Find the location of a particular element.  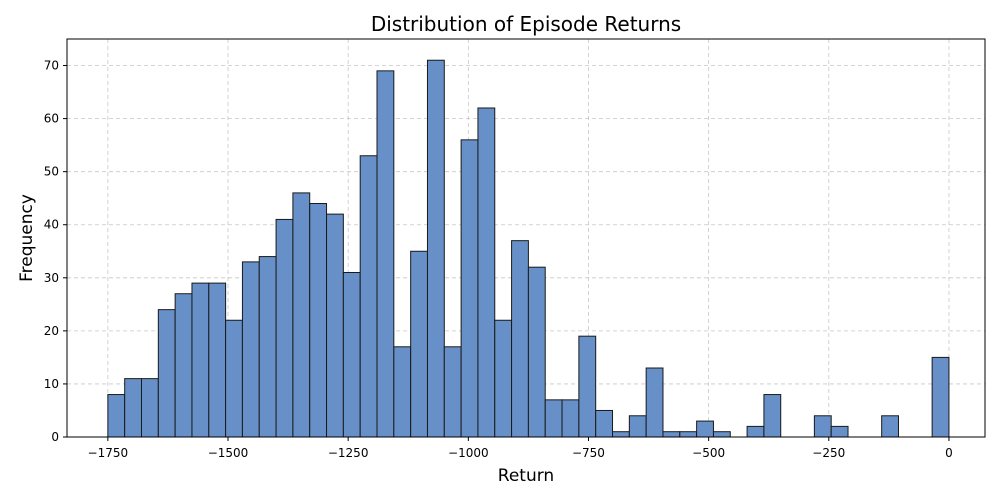

y-axis-label: Frequency is located at coordinates (27, 238).